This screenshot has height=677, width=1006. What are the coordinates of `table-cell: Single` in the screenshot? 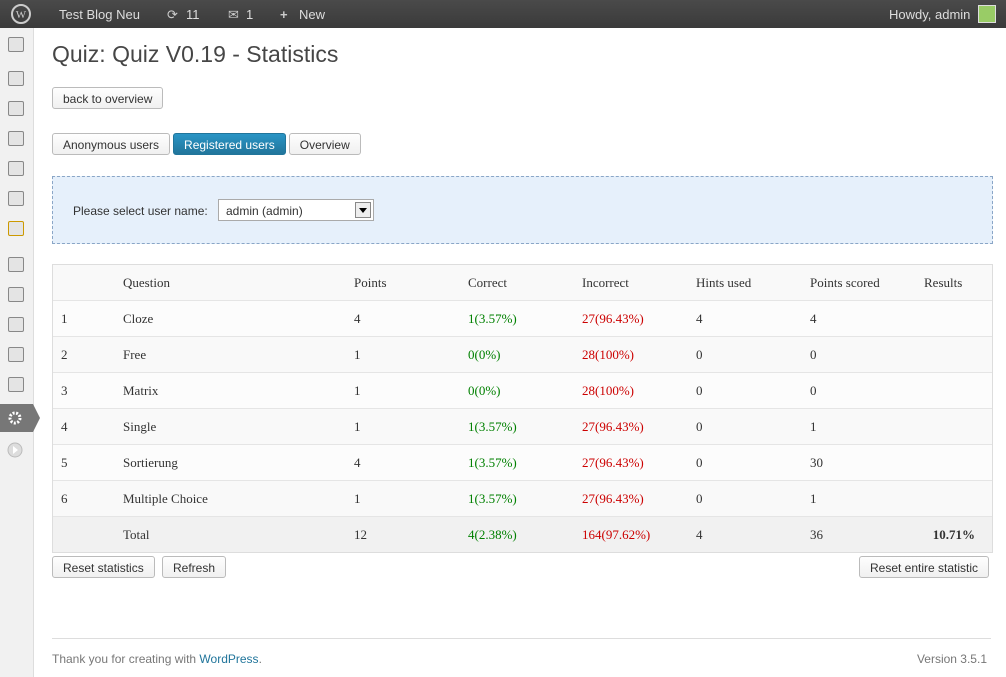 It's located at (140, 426).